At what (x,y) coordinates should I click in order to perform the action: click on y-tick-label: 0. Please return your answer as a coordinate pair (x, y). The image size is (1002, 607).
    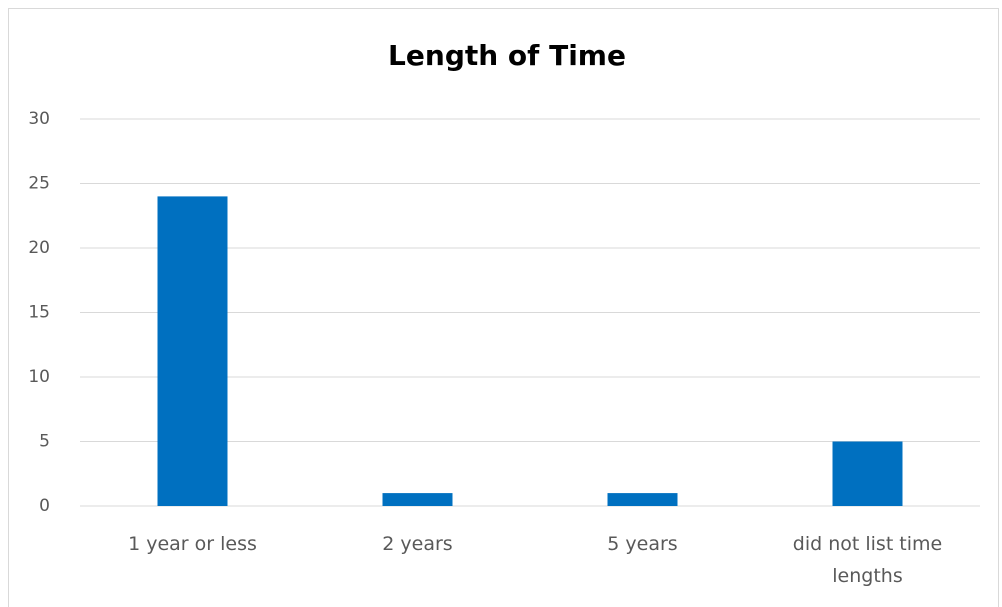
    Looking at the image, I should click on (44, 506).